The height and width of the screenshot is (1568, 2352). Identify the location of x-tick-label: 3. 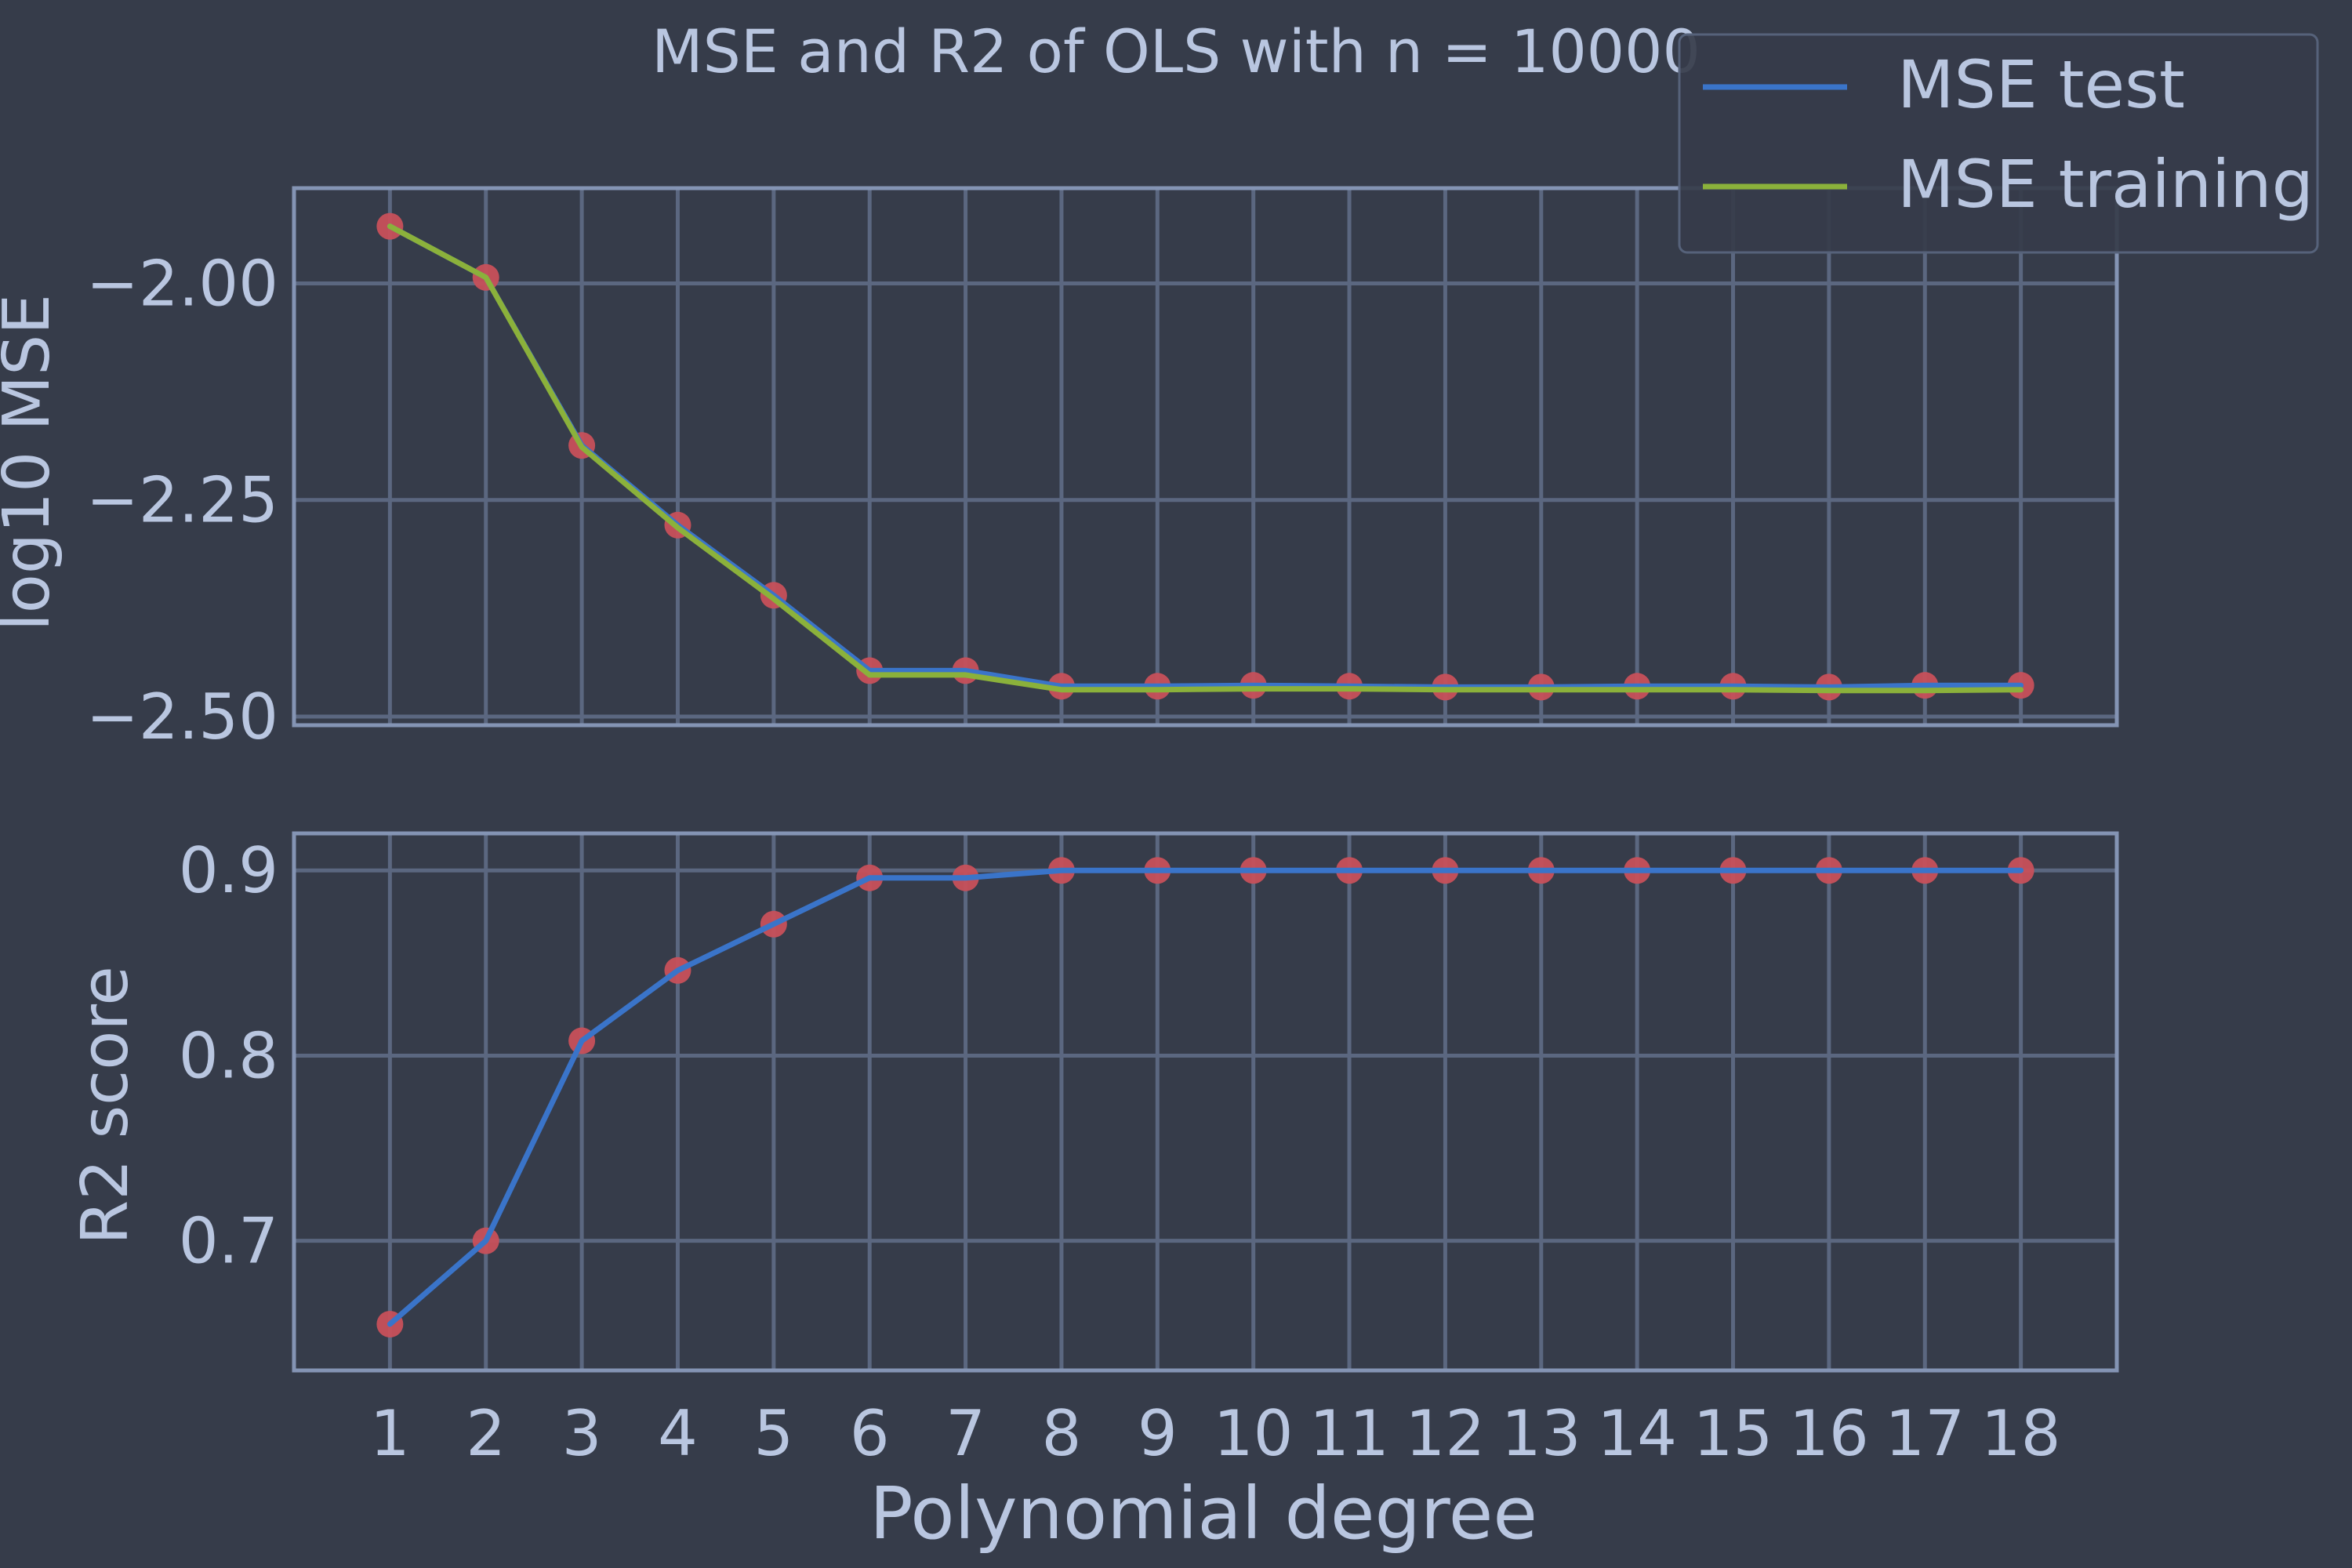
(582, 1433).